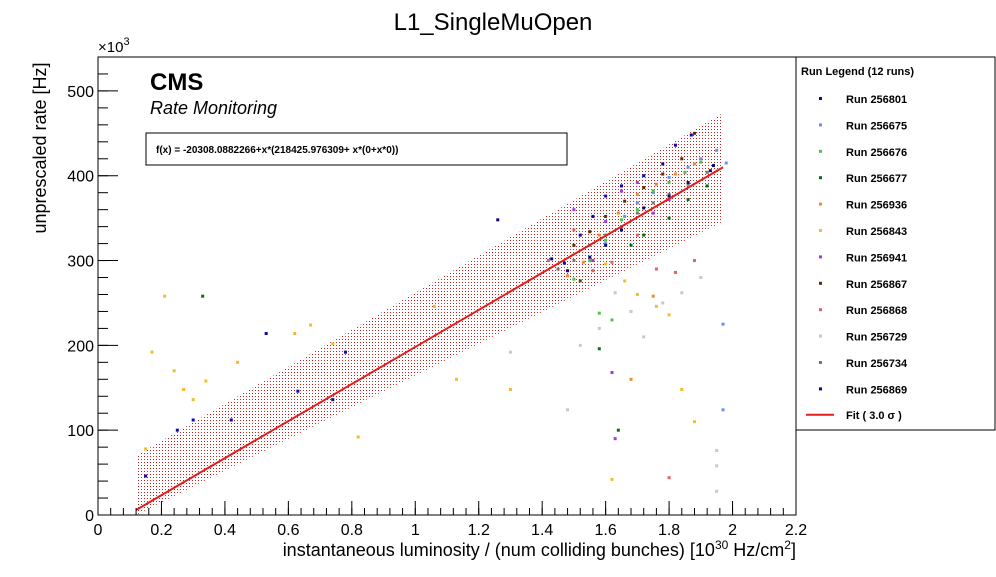 Image resolution: width=996 pixels, height=577 pixels. What do you see at coordinates (161, 530) in the screenshot?
I see `x-tick-label: 0.2` at bounding box center [161, 530].